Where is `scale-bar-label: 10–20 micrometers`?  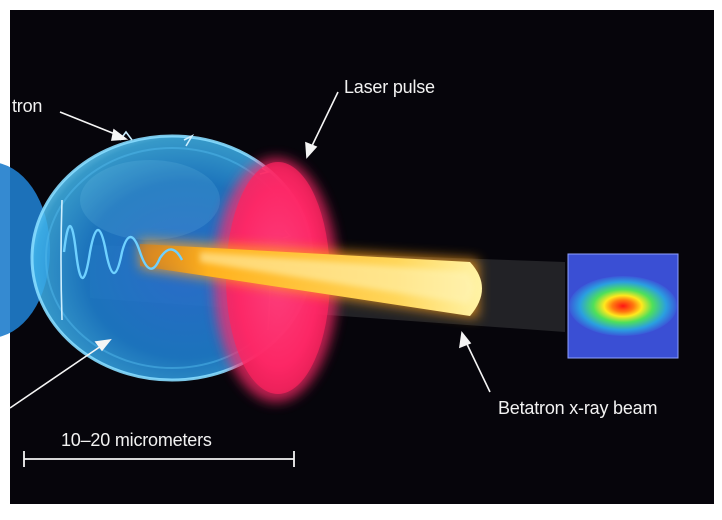 scale-bar-label: 10–20 micrometers is located at coordinates (136, 440).